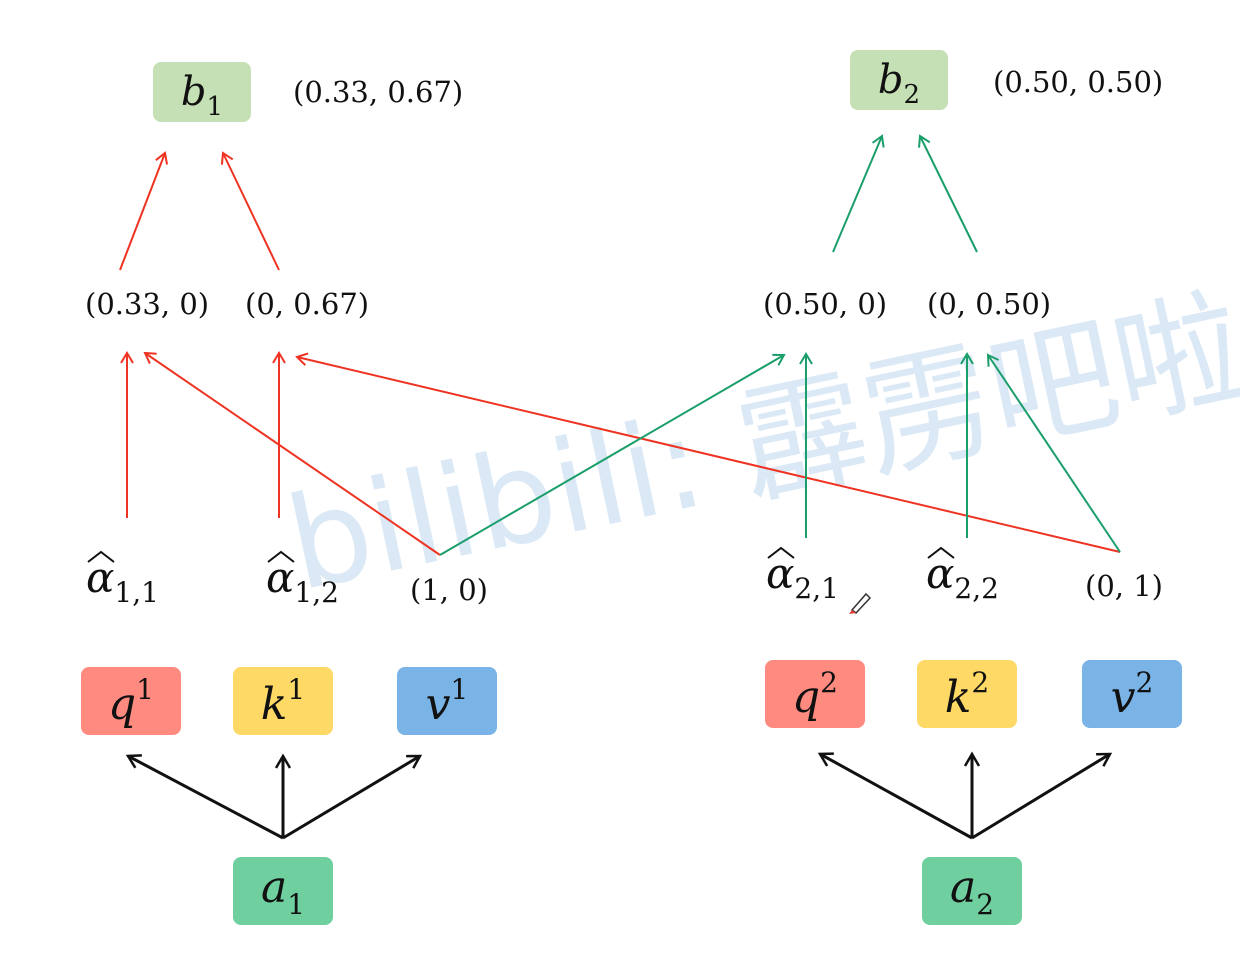 The image size is (1240, 954). What do you see at coordinates (145, 689) in the screenshot?
I see `q1-superscript: 1` at bounding box center [145, 689].